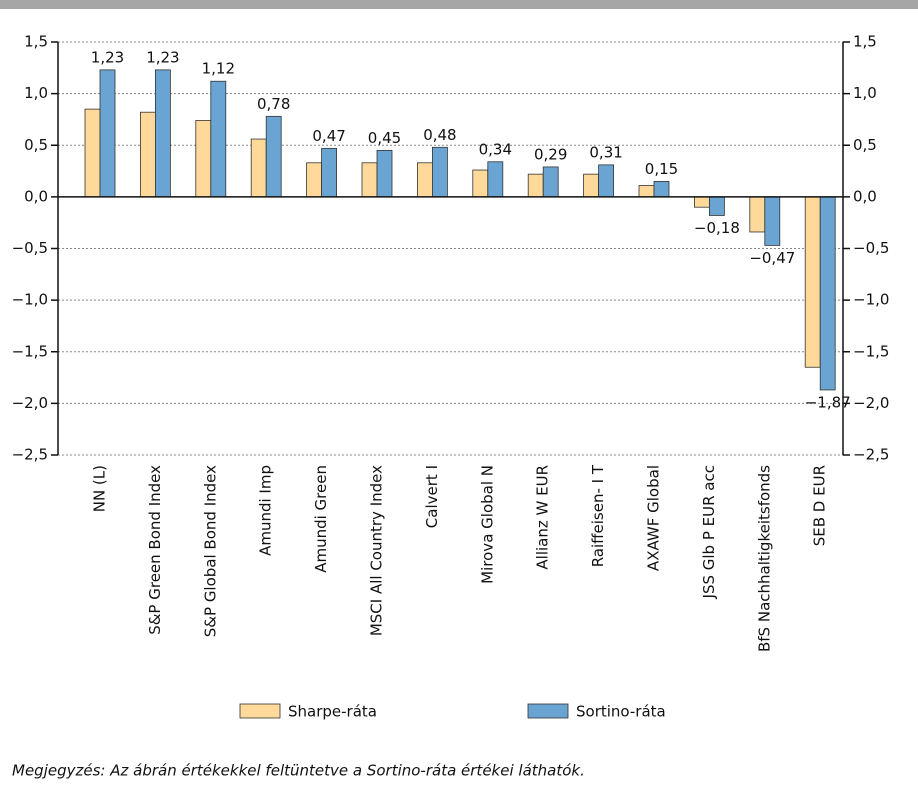  What do you see at coordinates (820, 505) in the screenshot?
I see `x-tick-label: SEB D EUR` at bounding box center [820, 505].